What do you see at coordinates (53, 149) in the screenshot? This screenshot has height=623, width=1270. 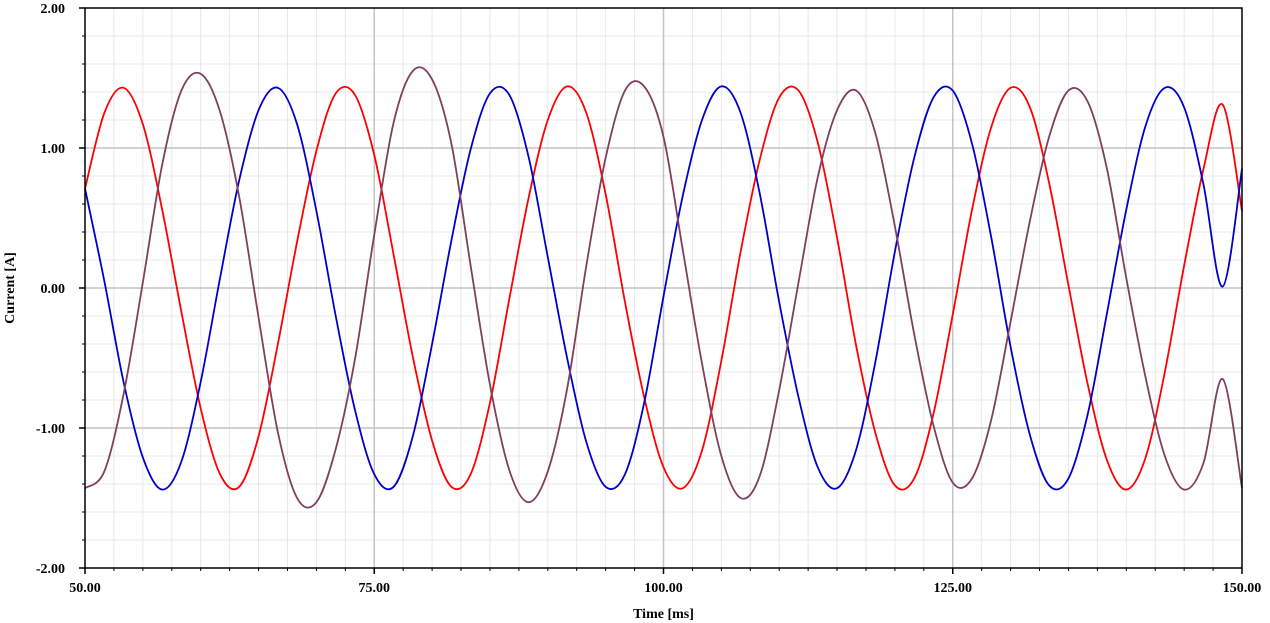 I see `y-tick-label: 1.00` at bounding box center [53, 149].